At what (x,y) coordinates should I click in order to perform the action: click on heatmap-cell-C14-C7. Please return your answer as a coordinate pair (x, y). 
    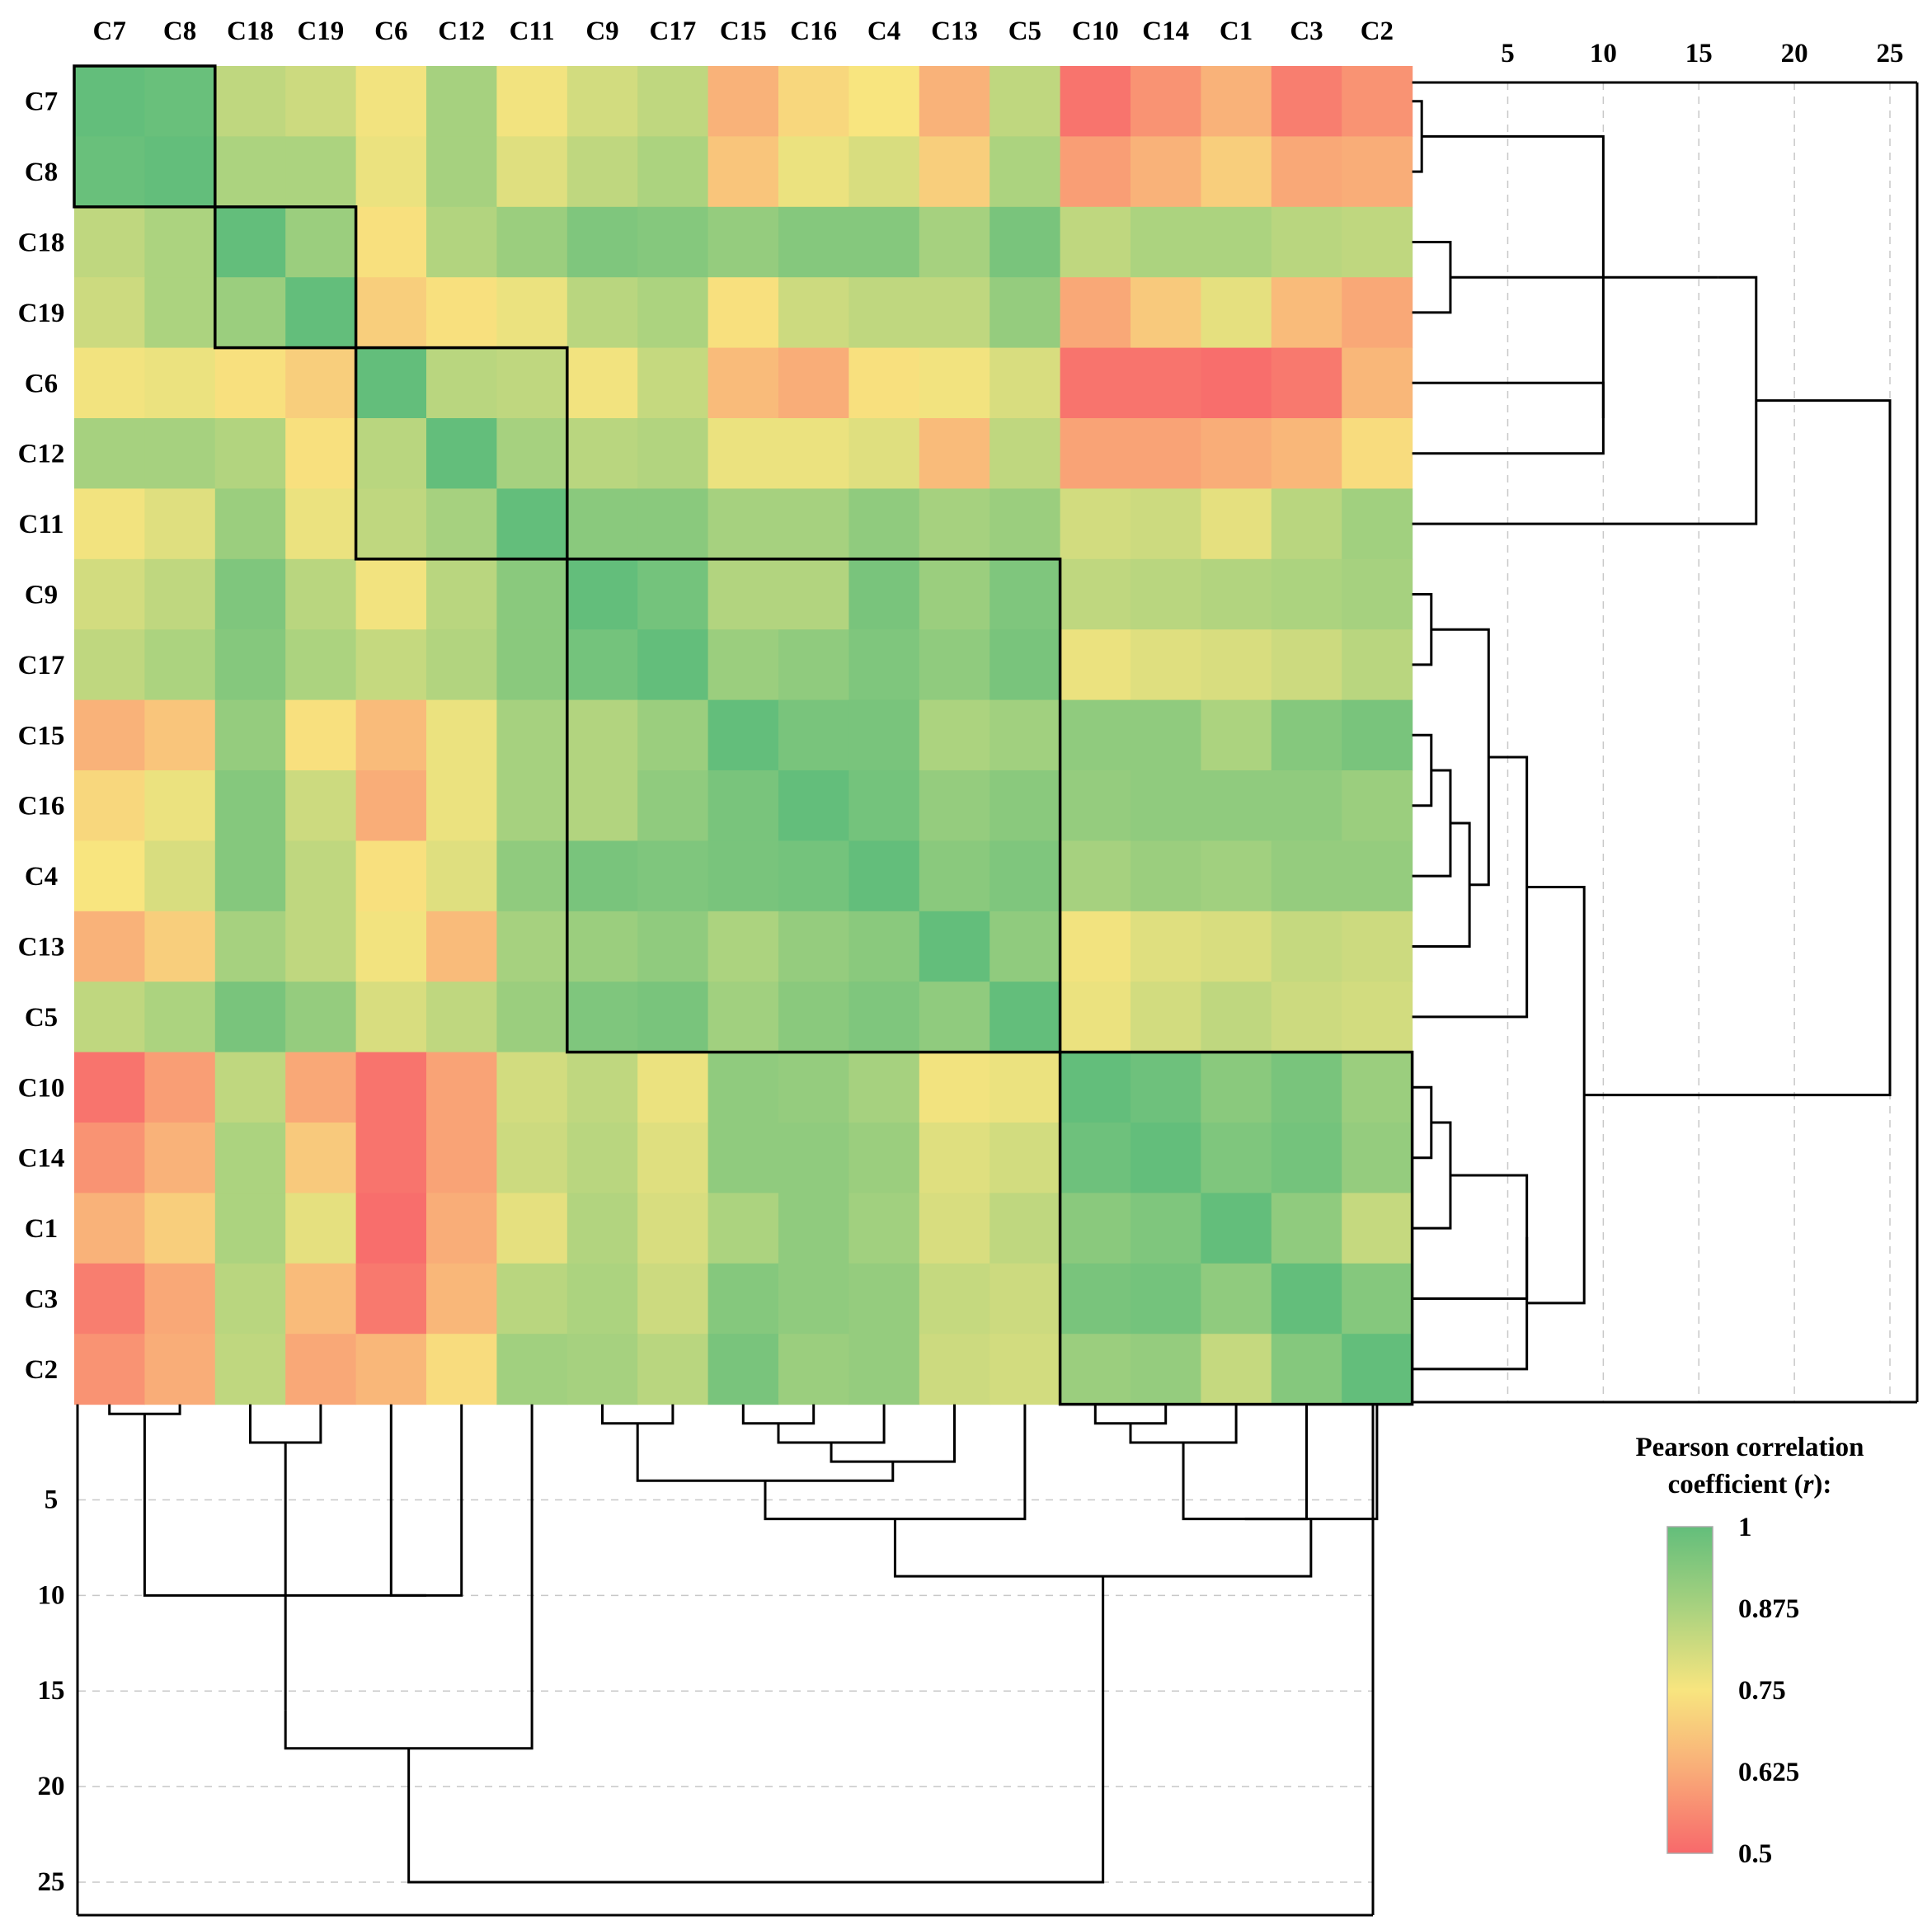
    Looking at the image, I should click on (109, 1158).